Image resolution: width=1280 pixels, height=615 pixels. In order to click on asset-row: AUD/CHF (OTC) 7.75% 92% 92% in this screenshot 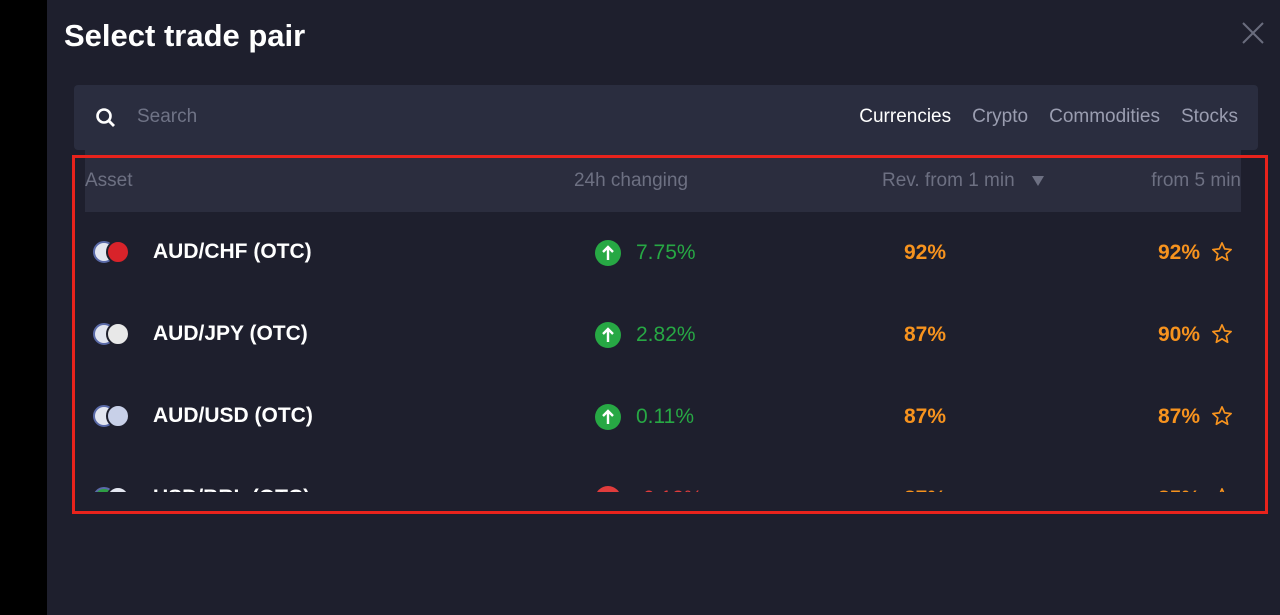, I will do `click(663, 253)`.